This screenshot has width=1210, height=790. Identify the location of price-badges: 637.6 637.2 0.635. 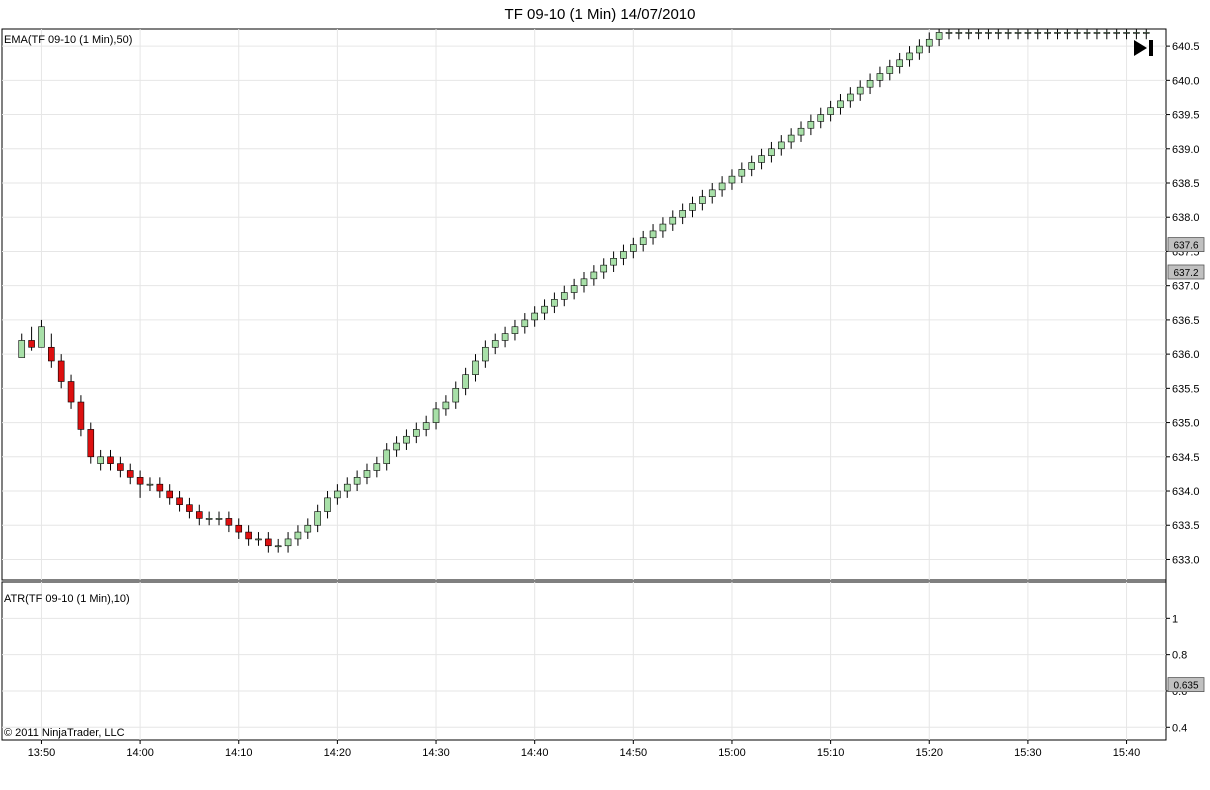
(1186, 465).